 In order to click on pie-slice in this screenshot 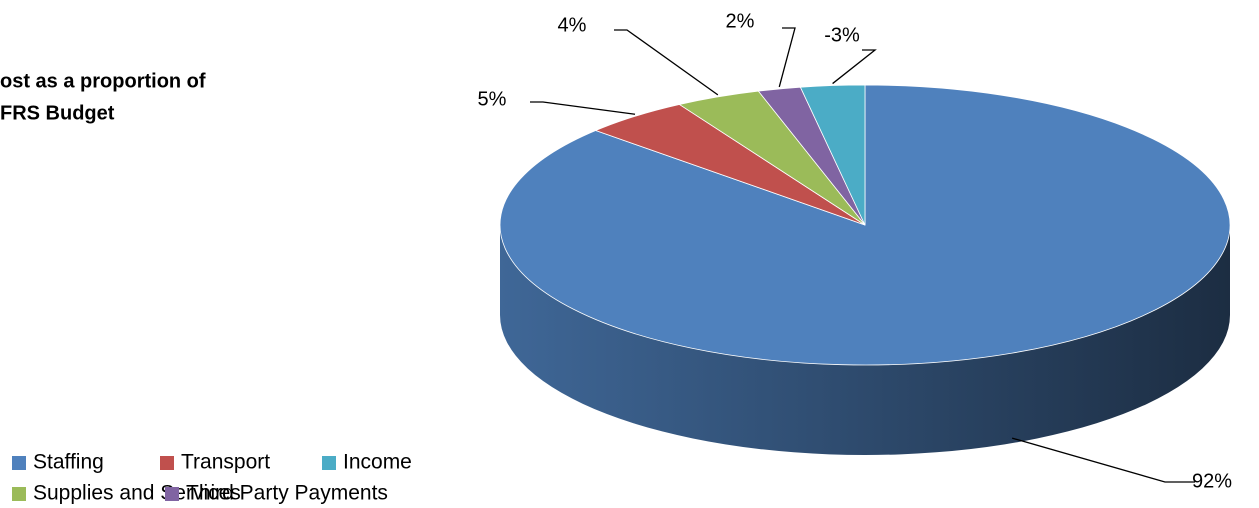, I will do `click(832, 155)`.